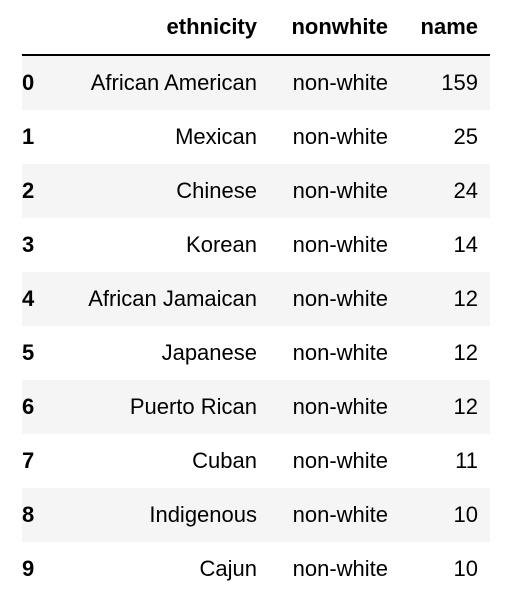  Describe the element at coordinates (193, 406) in the screenshot. I see `ethnicity-cell: Puerto Rican` at that location.